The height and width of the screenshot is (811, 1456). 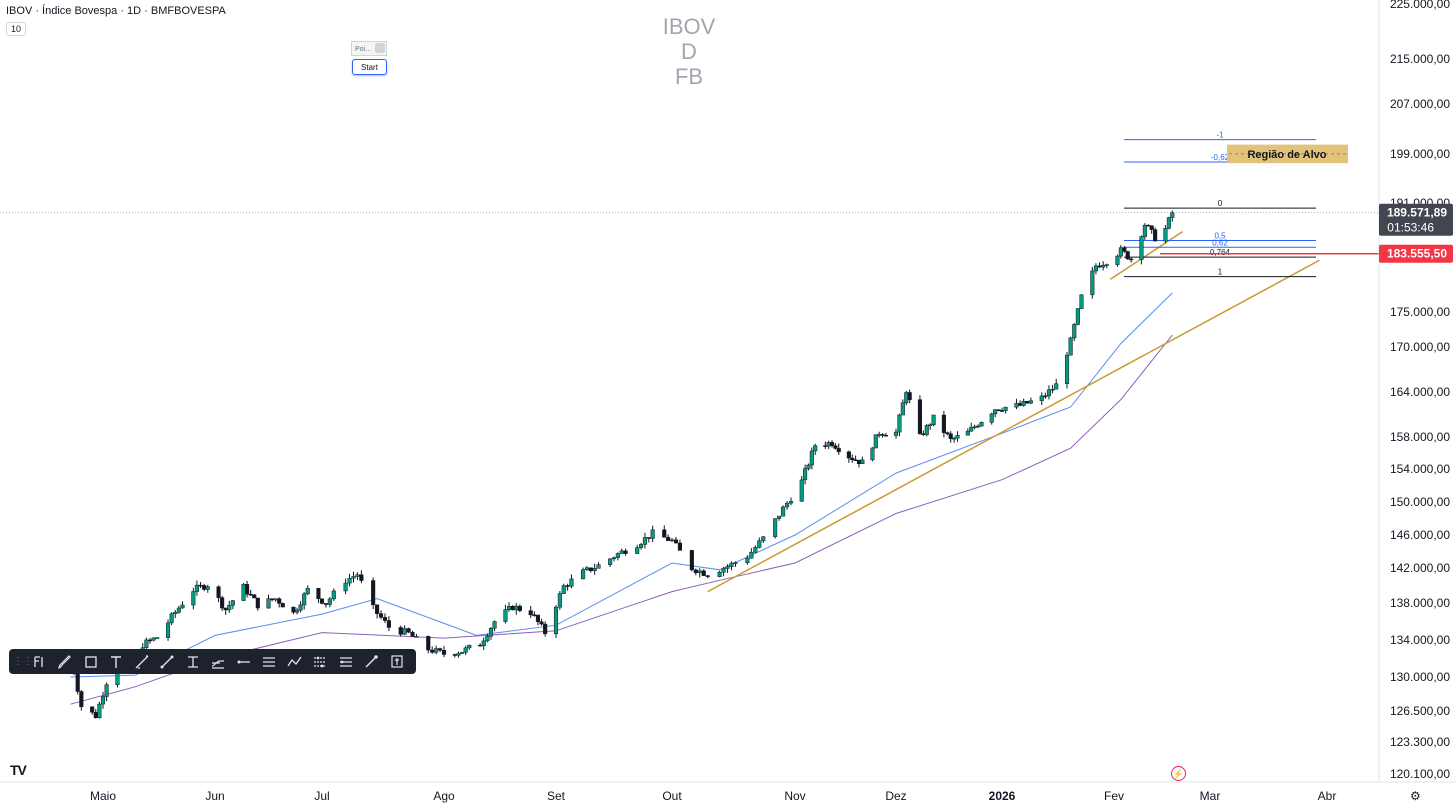 I want to click on price-tick-label: 215.000,00, so click(x=1420, y=59).